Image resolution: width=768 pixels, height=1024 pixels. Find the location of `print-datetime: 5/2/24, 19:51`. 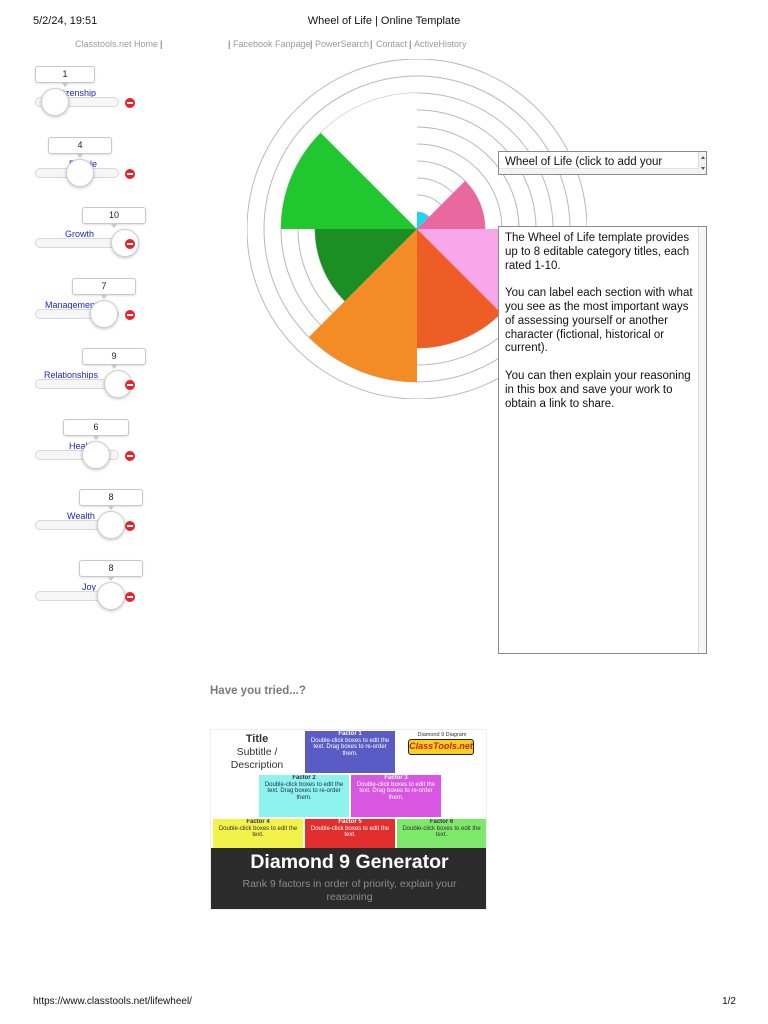

print-datetime: 5/2/24, 19:51 is located at coordinates (65, 21).